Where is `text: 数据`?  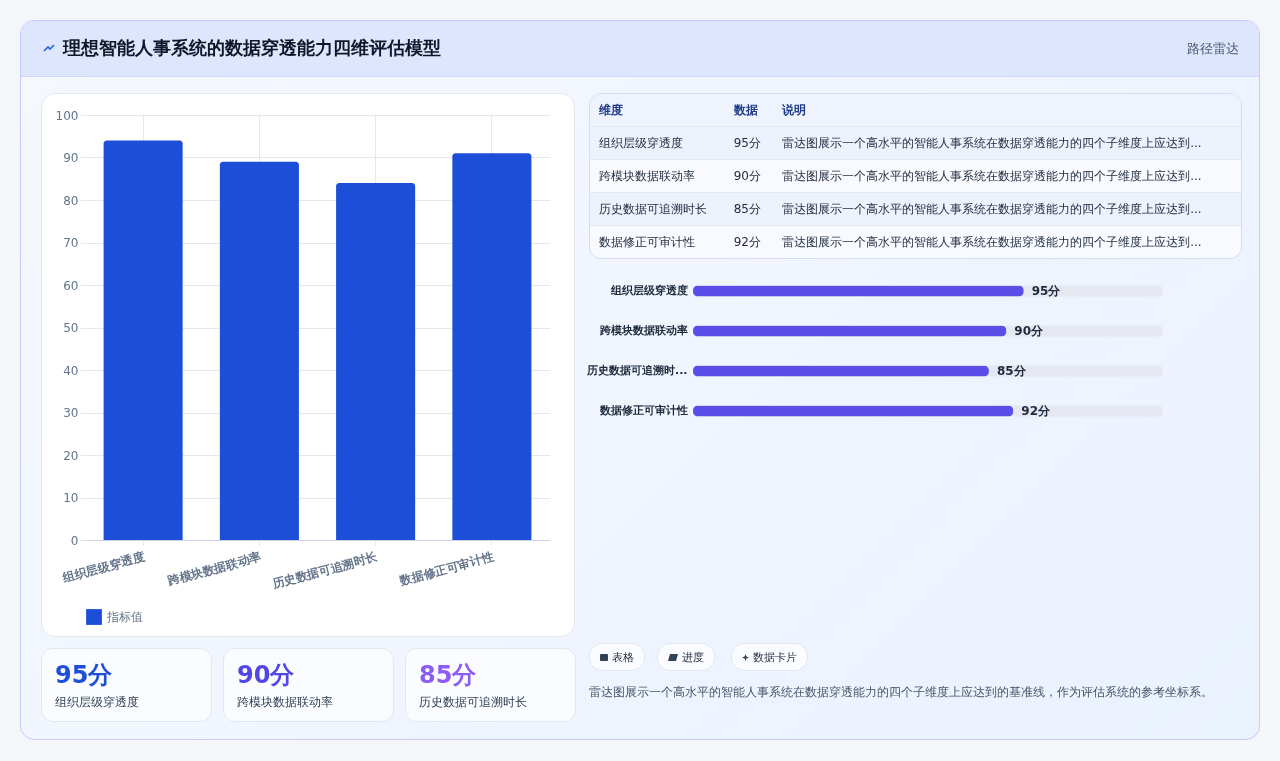
text: 数据 is located at coordinates (749, 110).